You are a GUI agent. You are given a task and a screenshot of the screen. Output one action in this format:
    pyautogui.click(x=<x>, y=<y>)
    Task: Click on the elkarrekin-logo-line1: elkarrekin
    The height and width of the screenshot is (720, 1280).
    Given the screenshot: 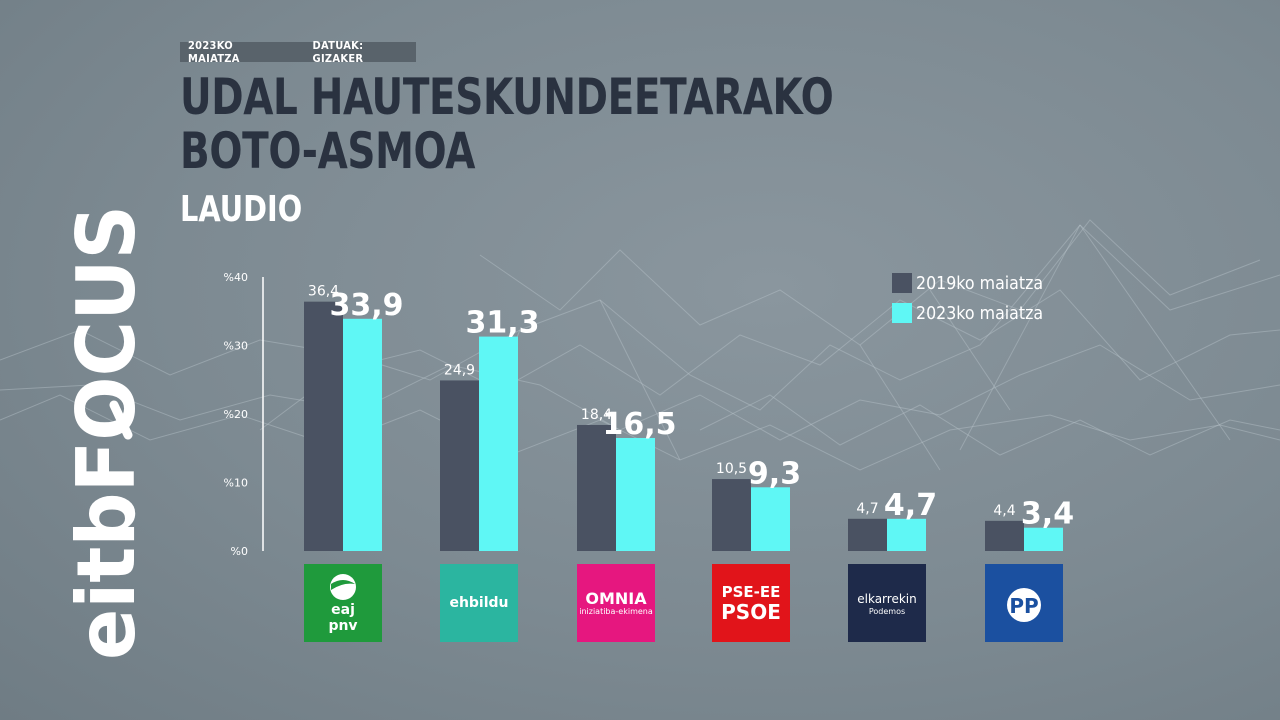 What is the action you would take?
    pyautogui.click(x=887, y=598)
    